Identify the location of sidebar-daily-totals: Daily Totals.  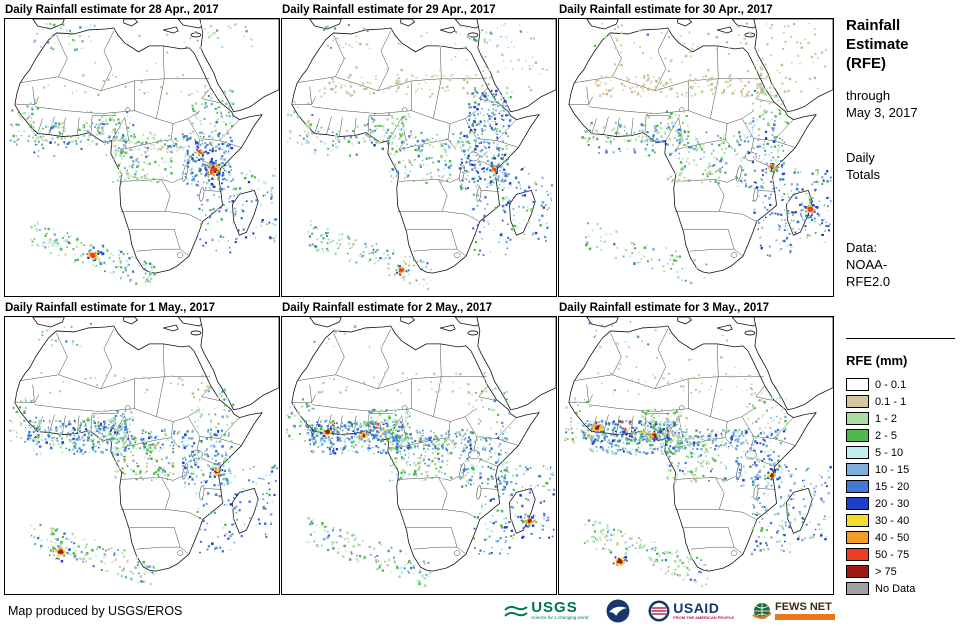
(863, 166).